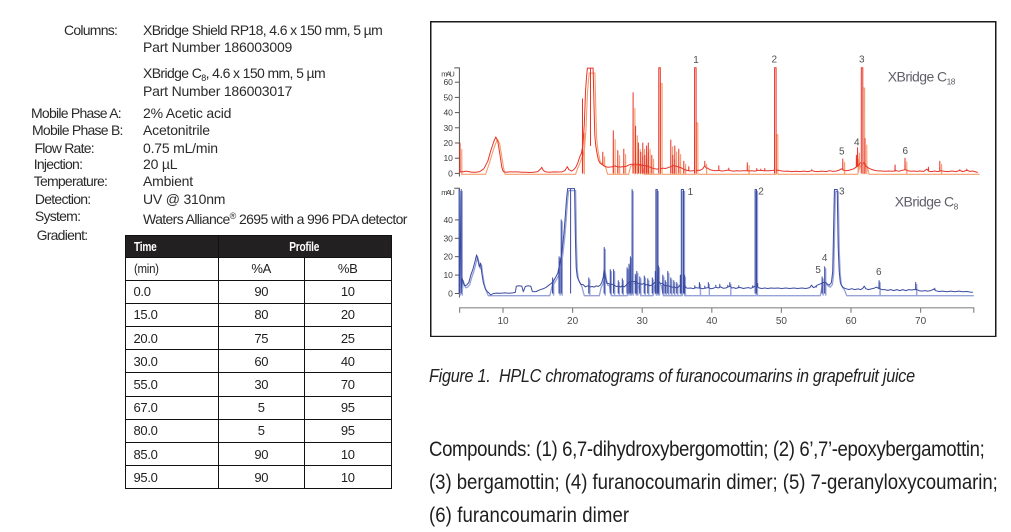 This screenshot has width=1011, height=532. Describe the element at coordinates (921, 321) in the screenshot. I see `svg-text: 70` at that location.